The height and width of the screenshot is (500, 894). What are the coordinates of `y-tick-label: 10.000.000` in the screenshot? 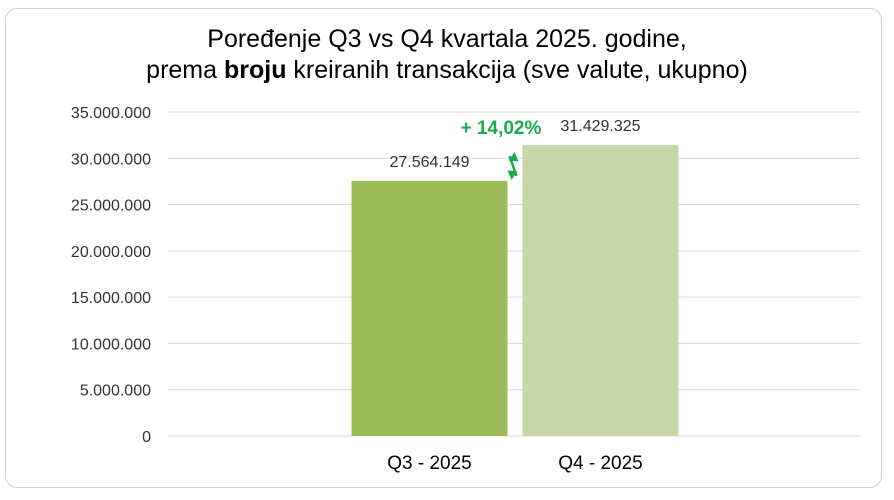 It's located at (111, 344).